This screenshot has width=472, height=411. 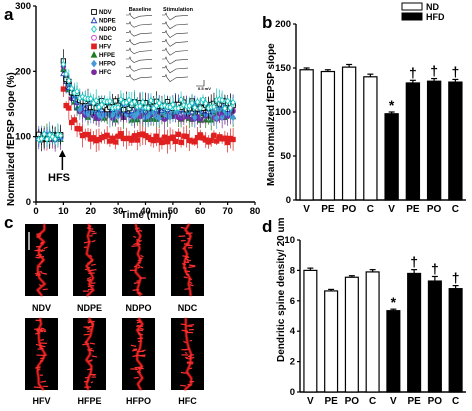 I want to click on panel-a-xtick-label: 0, so click(x=35, y=211).